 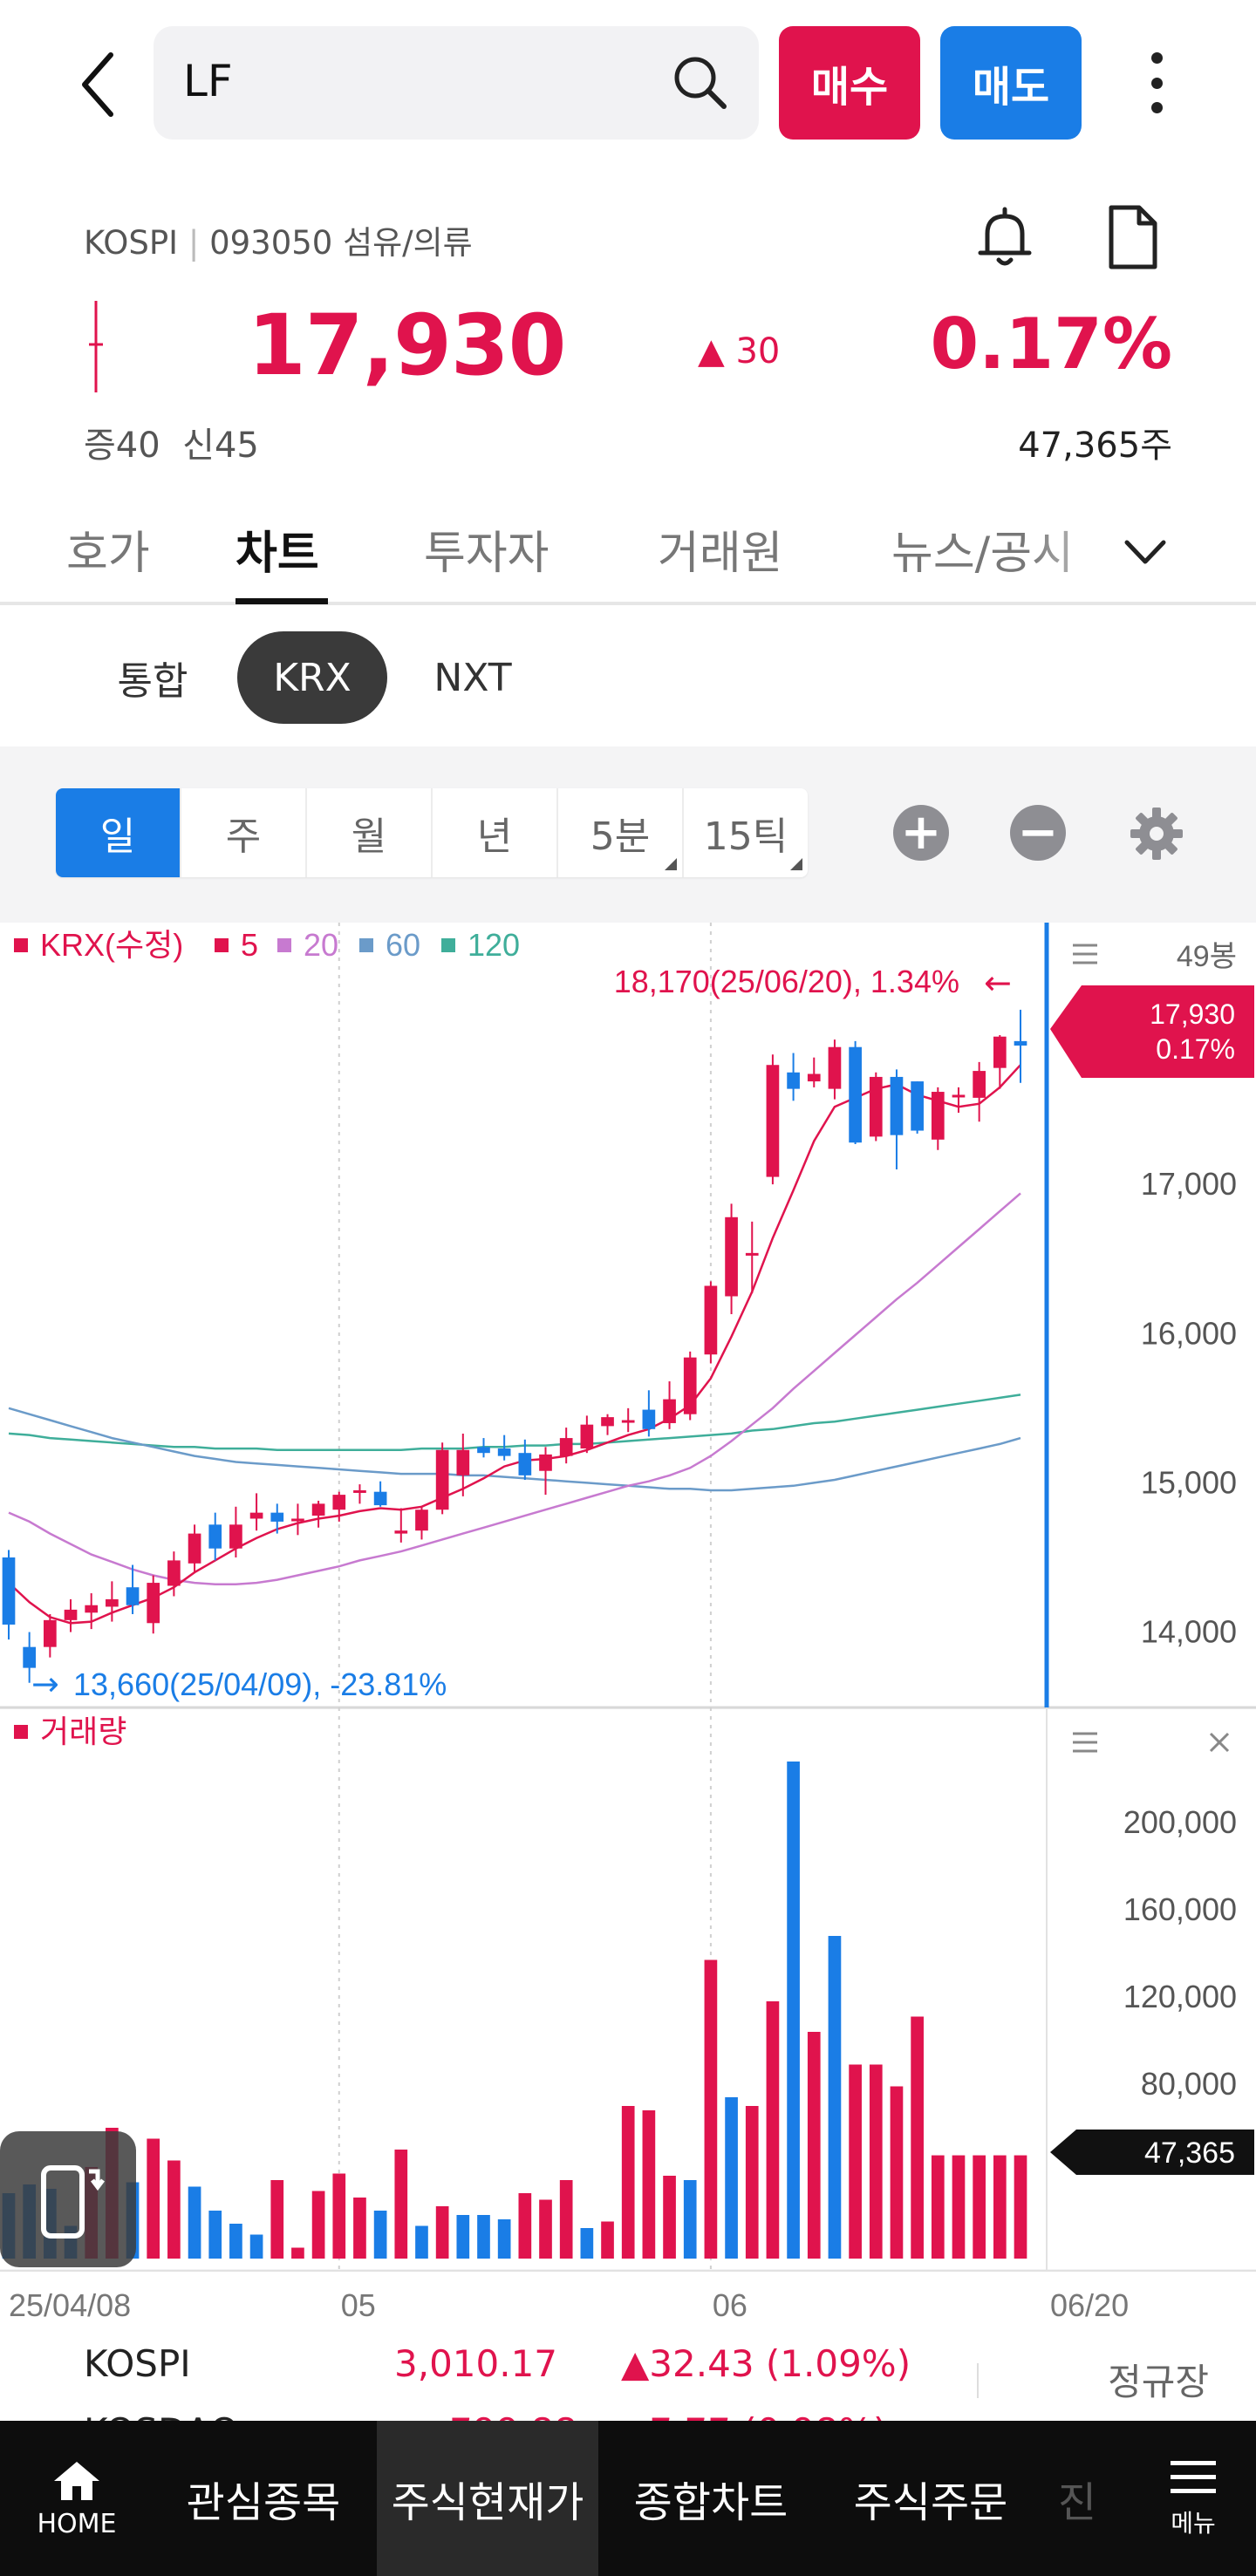 I want to click on market-info: KOSPI | 093050 섬유/의류, so click(x=278, y=243).